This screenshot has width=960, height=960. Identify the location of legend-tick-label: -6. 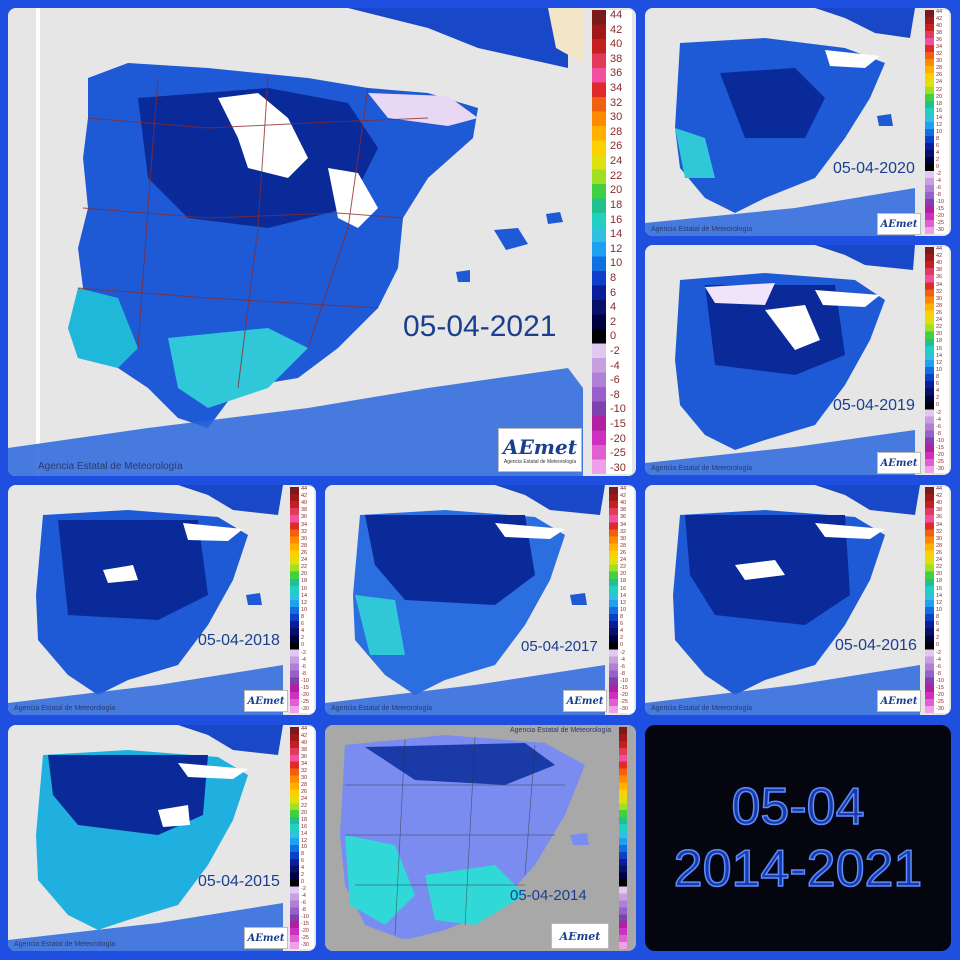
(615, 380).